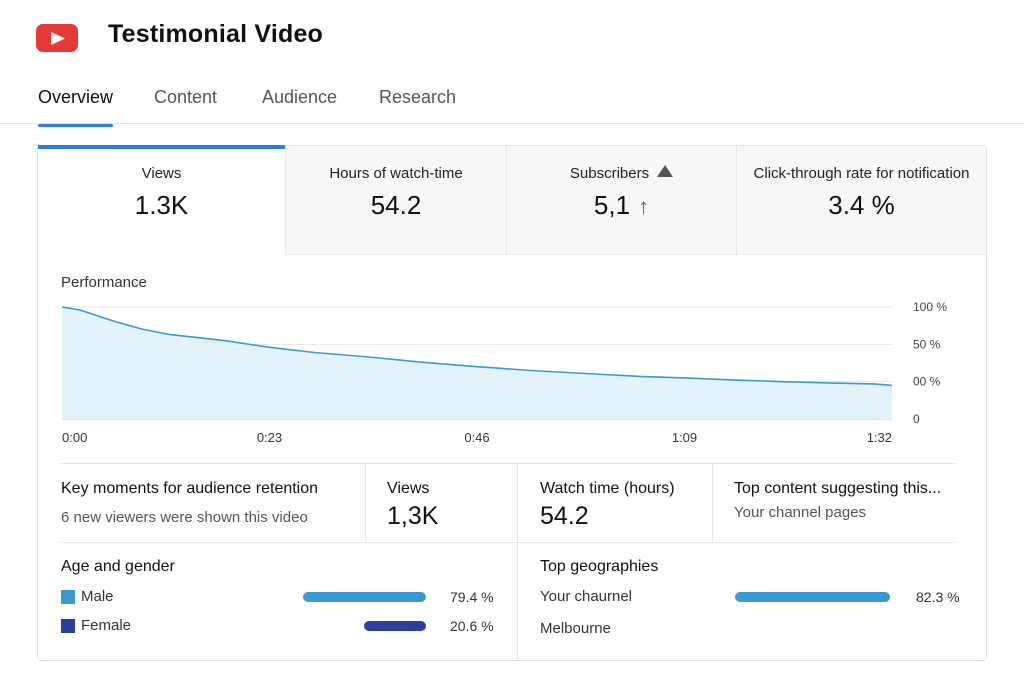 The image size is (1024, 683). I want to click on female-swatch, so click(68, 626).